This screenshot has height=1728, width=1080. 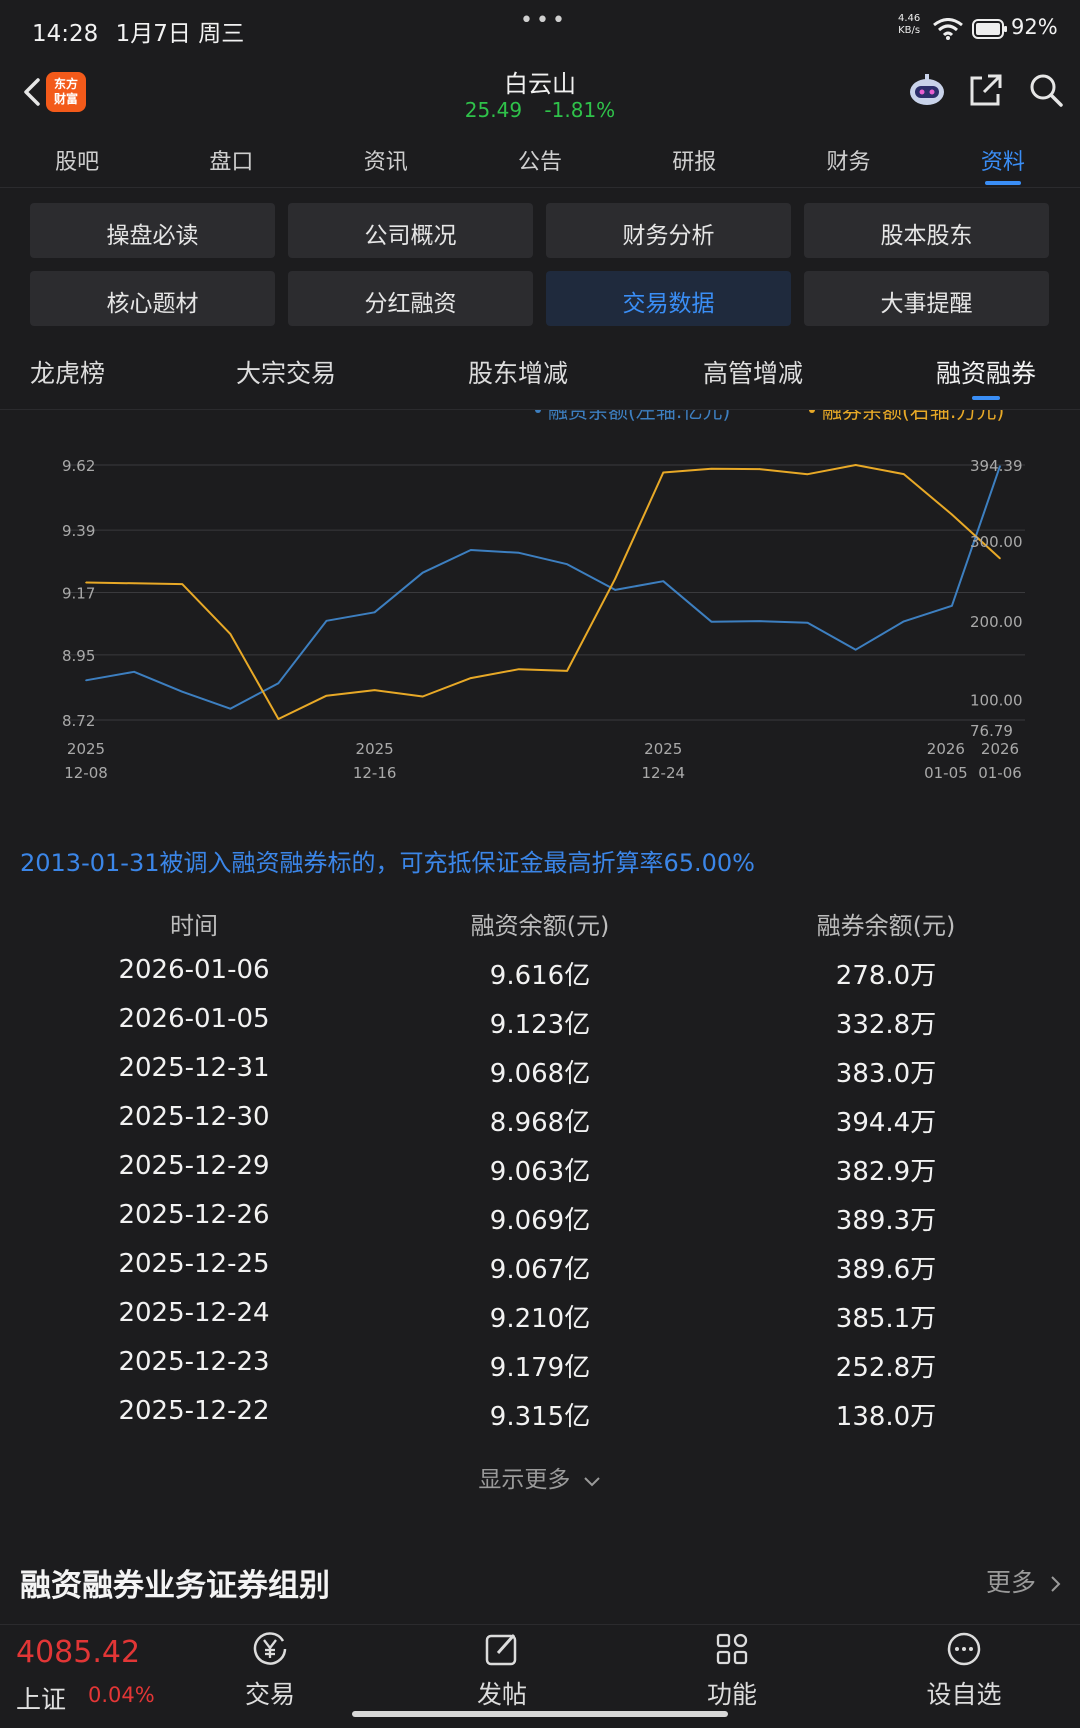 I want to click on cell-short: 394.4万, so click(x=886, y=1123).